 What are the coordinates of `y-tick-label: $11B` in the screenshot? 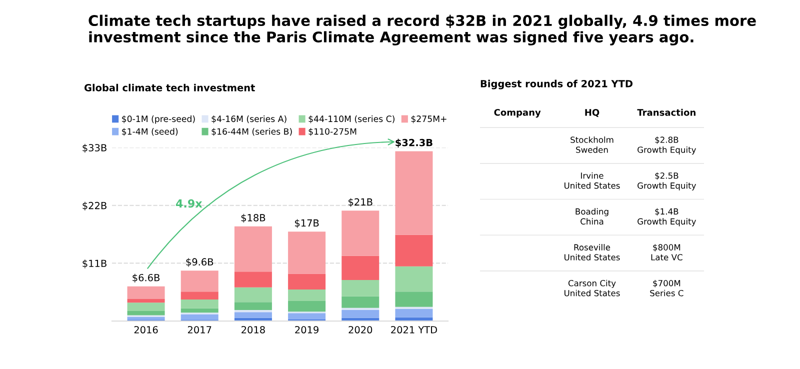 It's located at (94, 264).